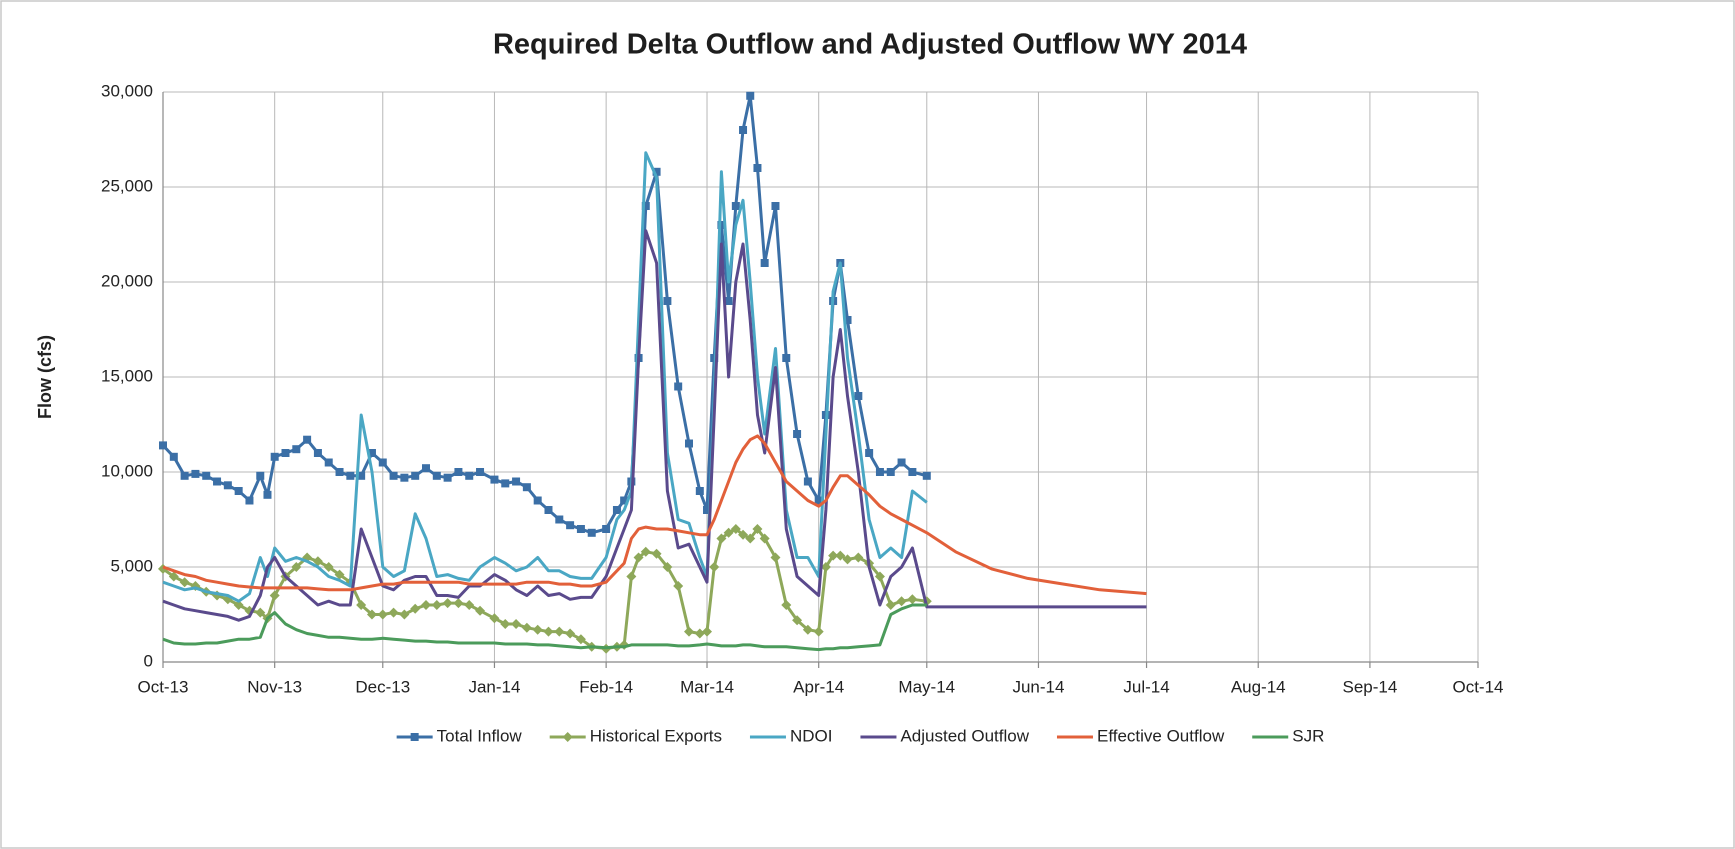 The width and height of the screenshot is (1735, 849). Describe the element at coordinates (127, 185) in the screenshot. I see `y-tick-label: 25,000` at that location.